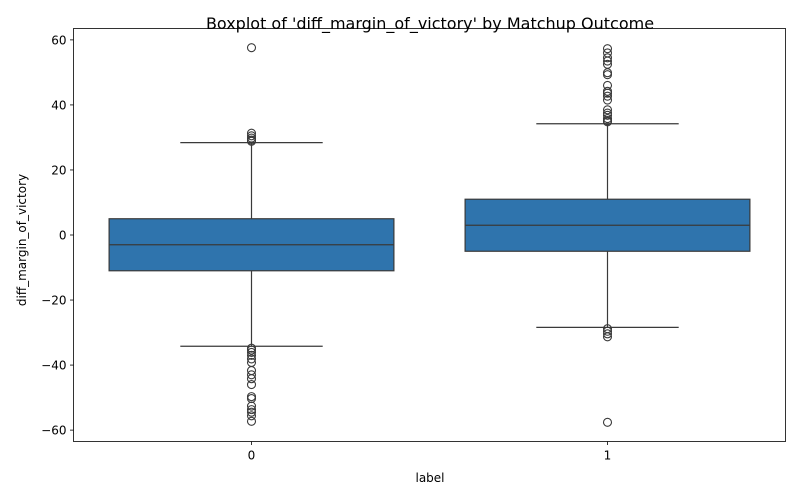 This screenshot has height=500, width=800. I want to click on y-axis: −60 −40 −20 0 20 40 60, so click(57, 235).